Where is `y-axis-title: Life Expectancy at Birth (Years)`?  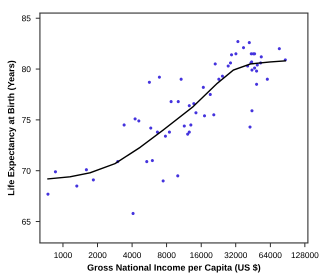
y-axis-title: Life Expectancy at Birth (Years) is located at coordinates (12, 128).